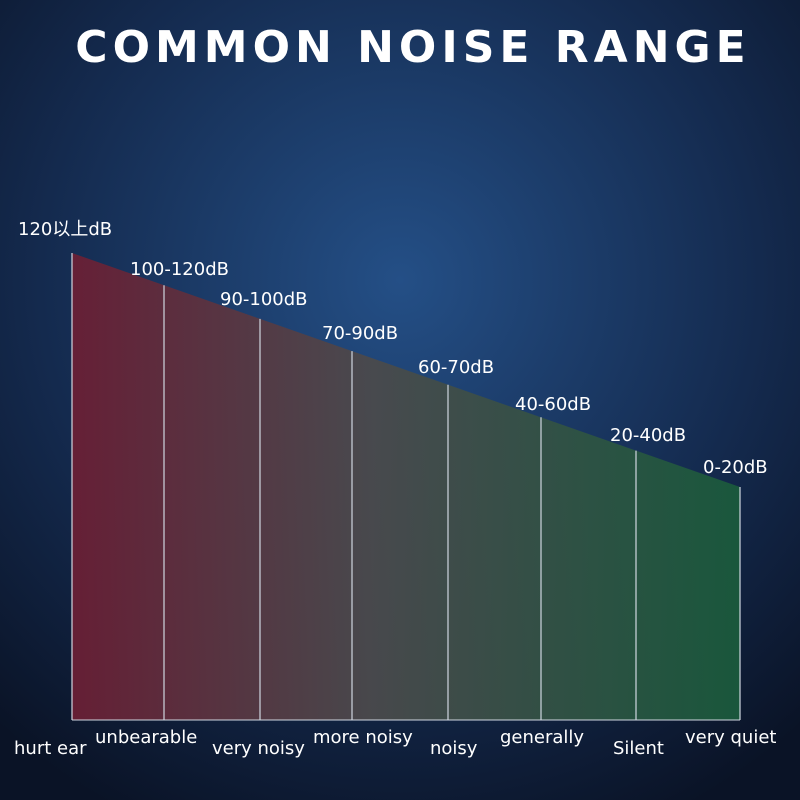  What do you see at coordinates (50, 748) in the screenshot?
I see `description-label: hurt ear` at bounding box center [50, 748].